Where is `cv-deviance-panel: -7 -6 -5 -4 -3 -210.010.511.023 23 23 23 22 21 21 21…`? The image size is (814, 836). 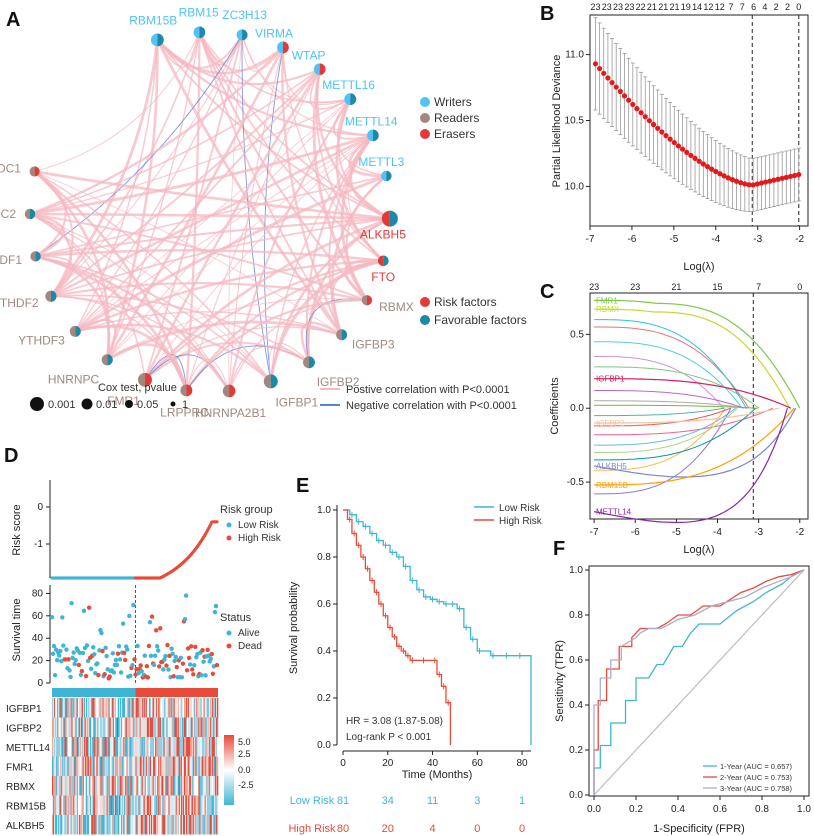
cv-deviance-panel: -7 -6 -5 -4 -3 -210.010.511.023 23 23 23 22 21 21 21… is located at coordinates (680, 137).